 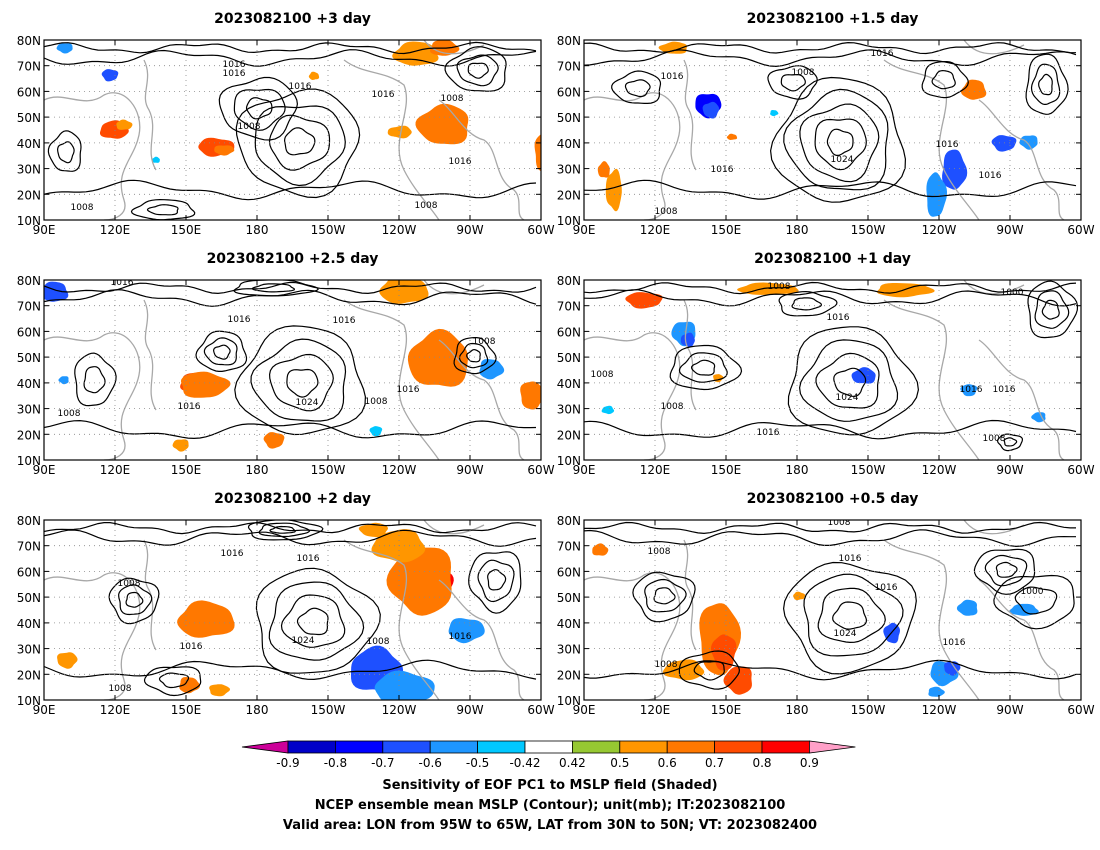 What do you see at coordinates (477, 763) in the screenshot?
I see `colorbar-tick-label: -0.5` at bounding box center [477, 763].